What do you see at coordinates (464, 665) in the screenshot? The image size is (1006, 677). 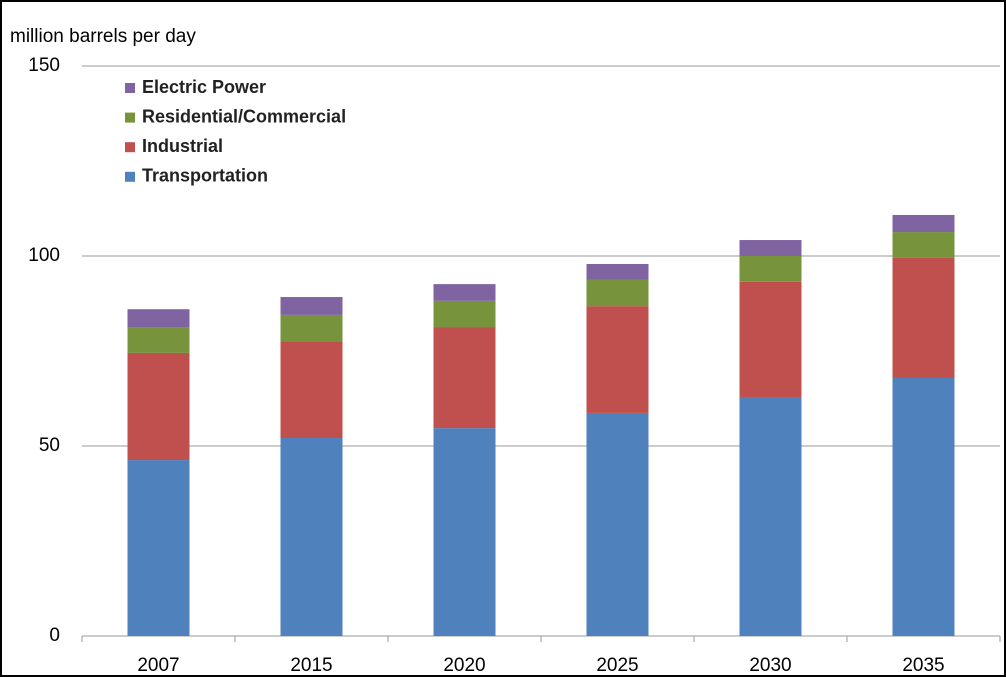 I see `x-tick-label: 2020` at bounding box center [464, 665].